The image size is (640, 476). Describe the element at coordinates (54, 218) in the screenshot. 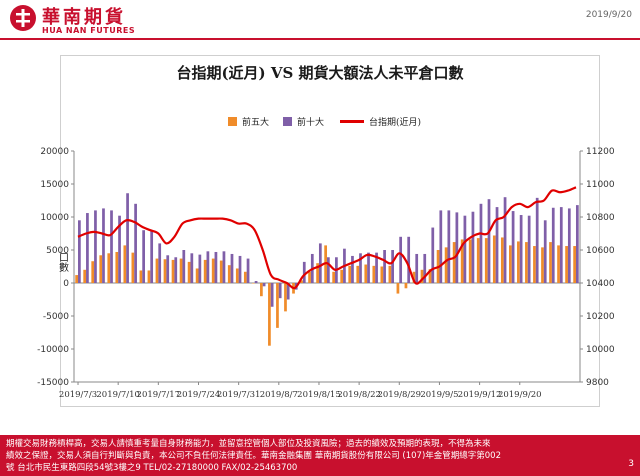

I see `y-tick-label: 10000` at that location.